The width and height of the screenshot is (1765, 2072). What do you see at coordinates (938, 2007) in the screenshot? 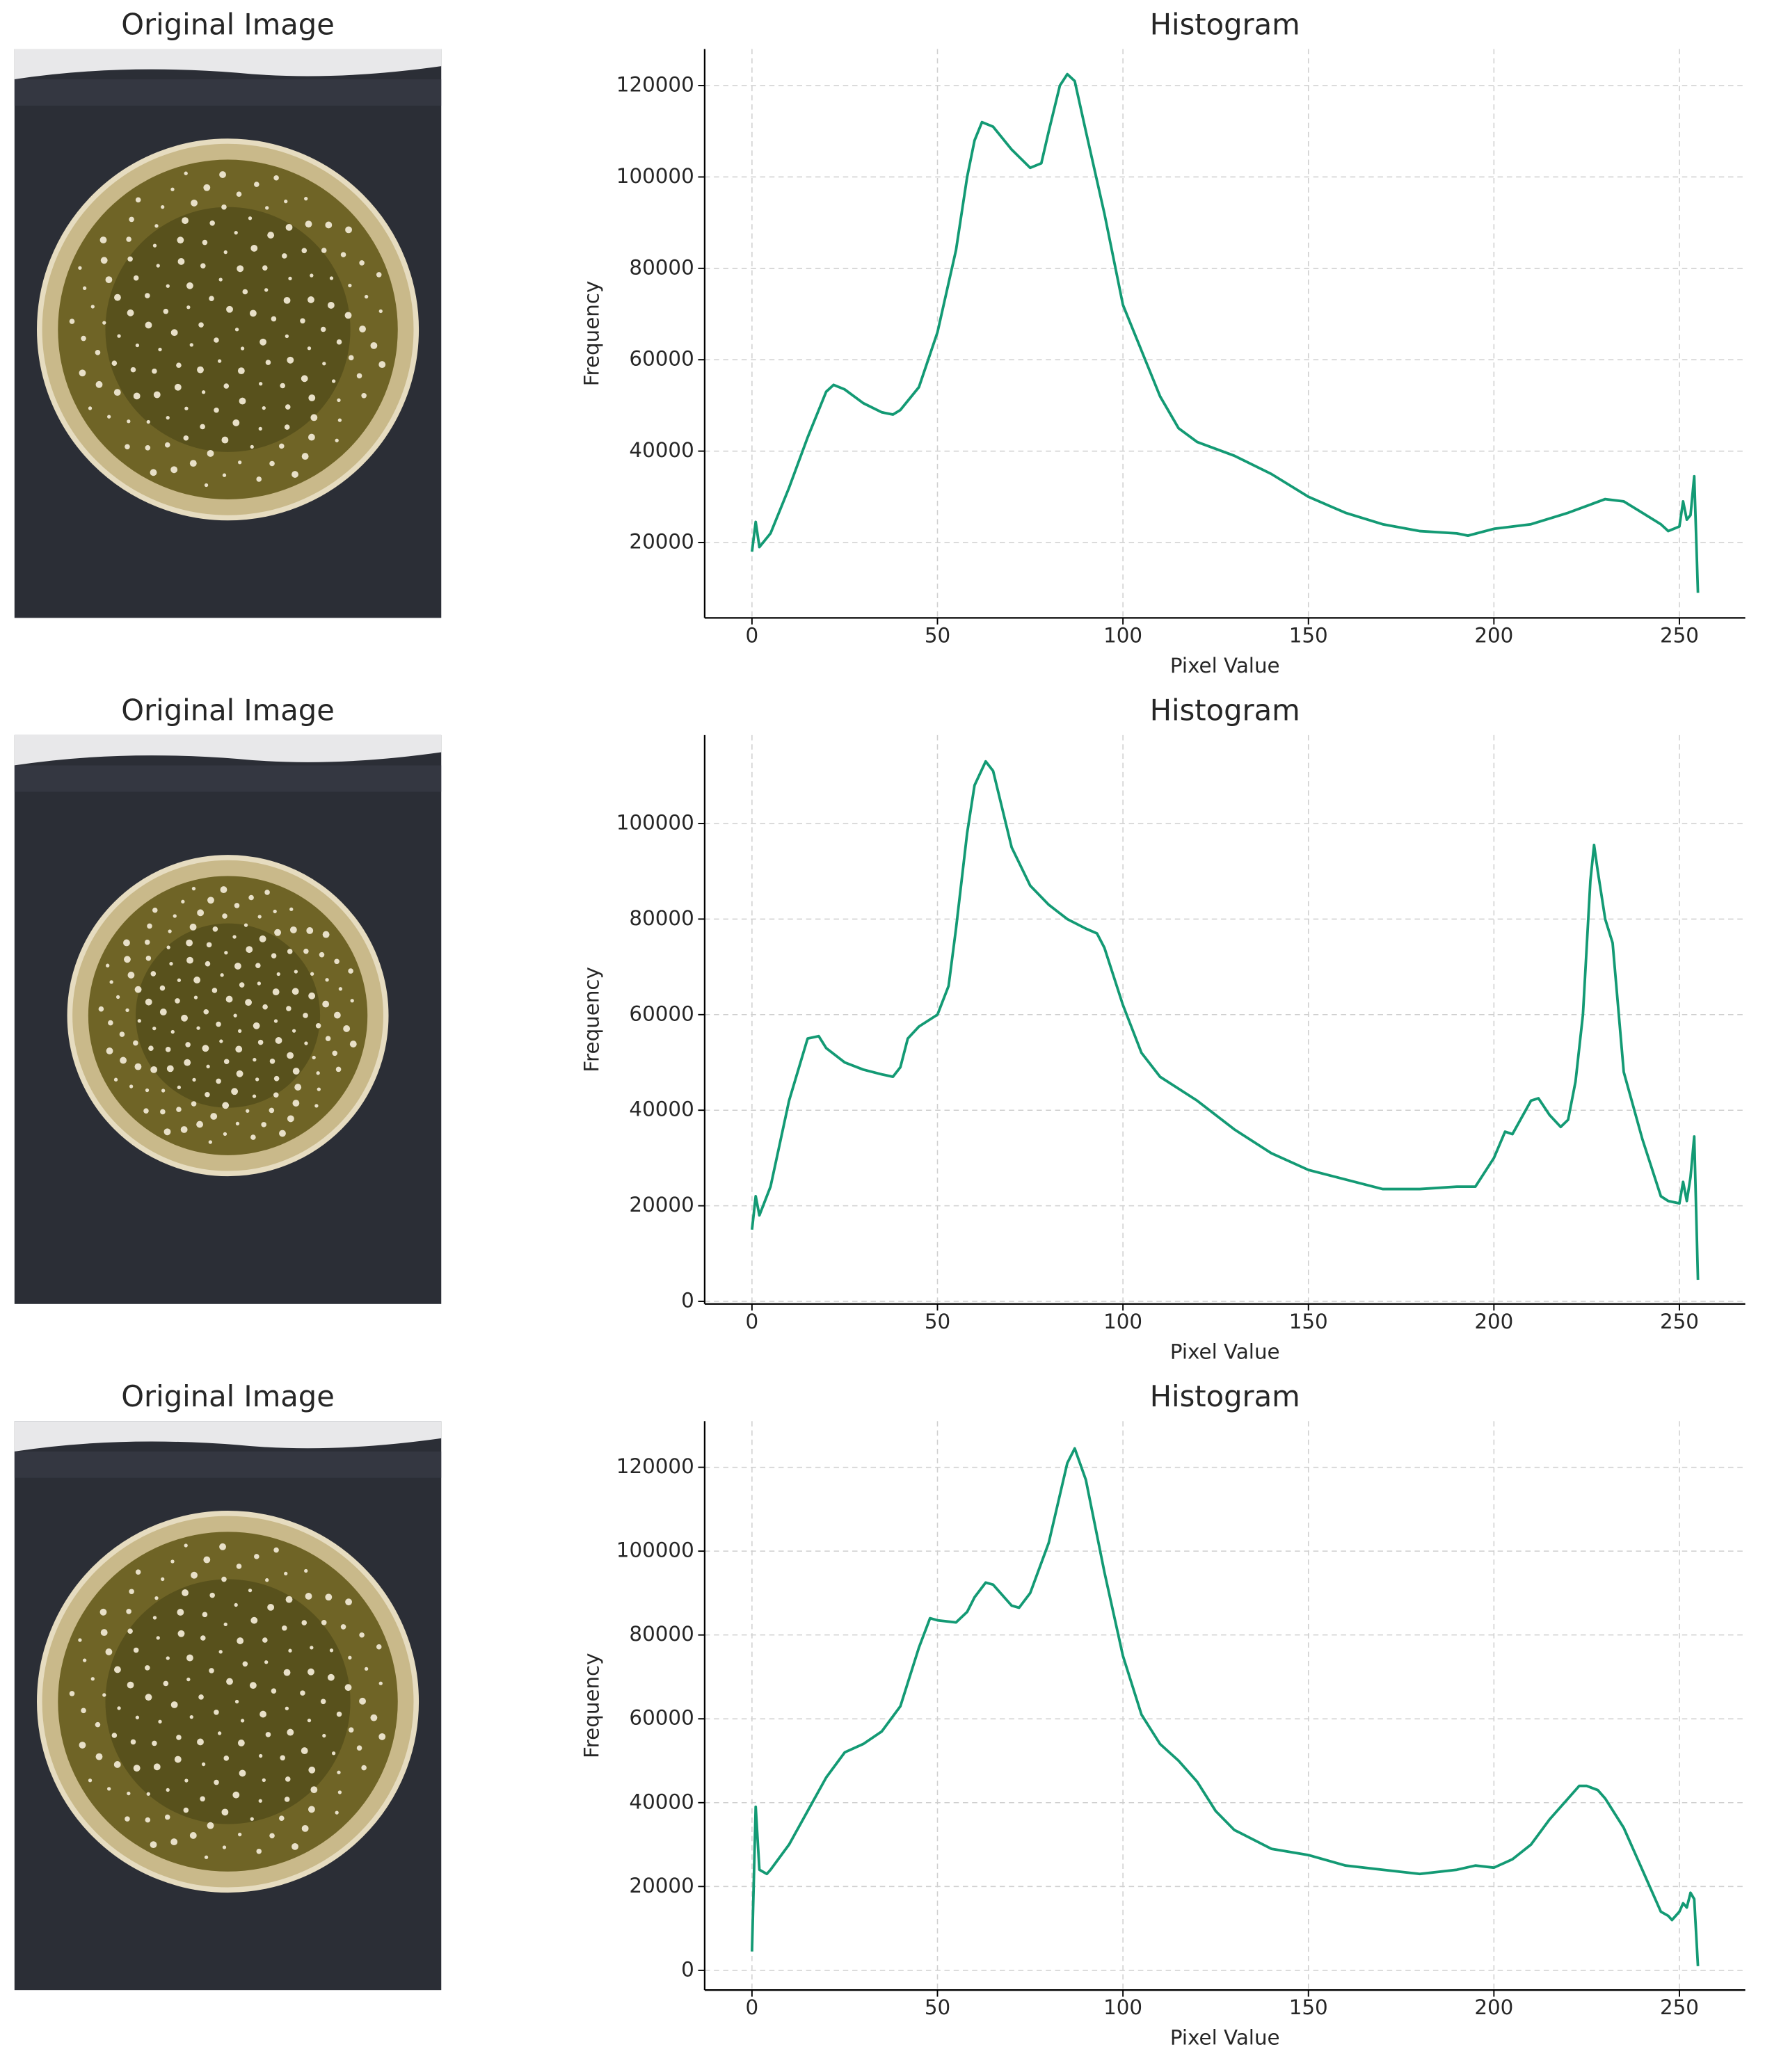
I see `x-tick-label: 50` at bounding box center [938, 2007].